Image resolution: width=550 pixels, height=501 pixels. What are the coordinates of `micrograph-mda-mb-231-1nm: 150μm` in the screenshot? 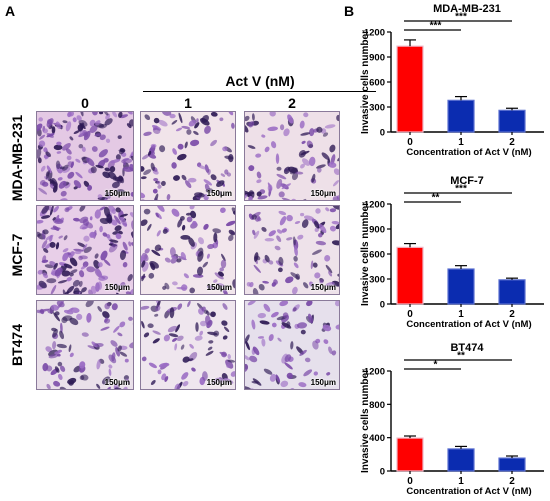 It's located at (188, 156).